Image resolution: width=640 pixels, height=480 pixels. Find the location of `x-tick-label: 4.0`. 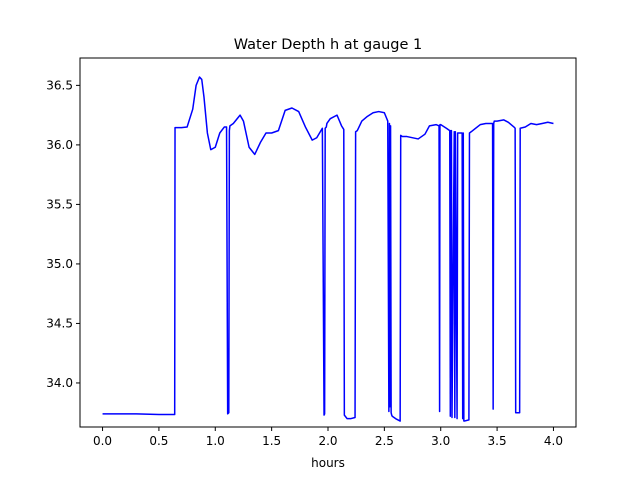

x-tick-label: 4.0 is located at coordinates (553, 441).